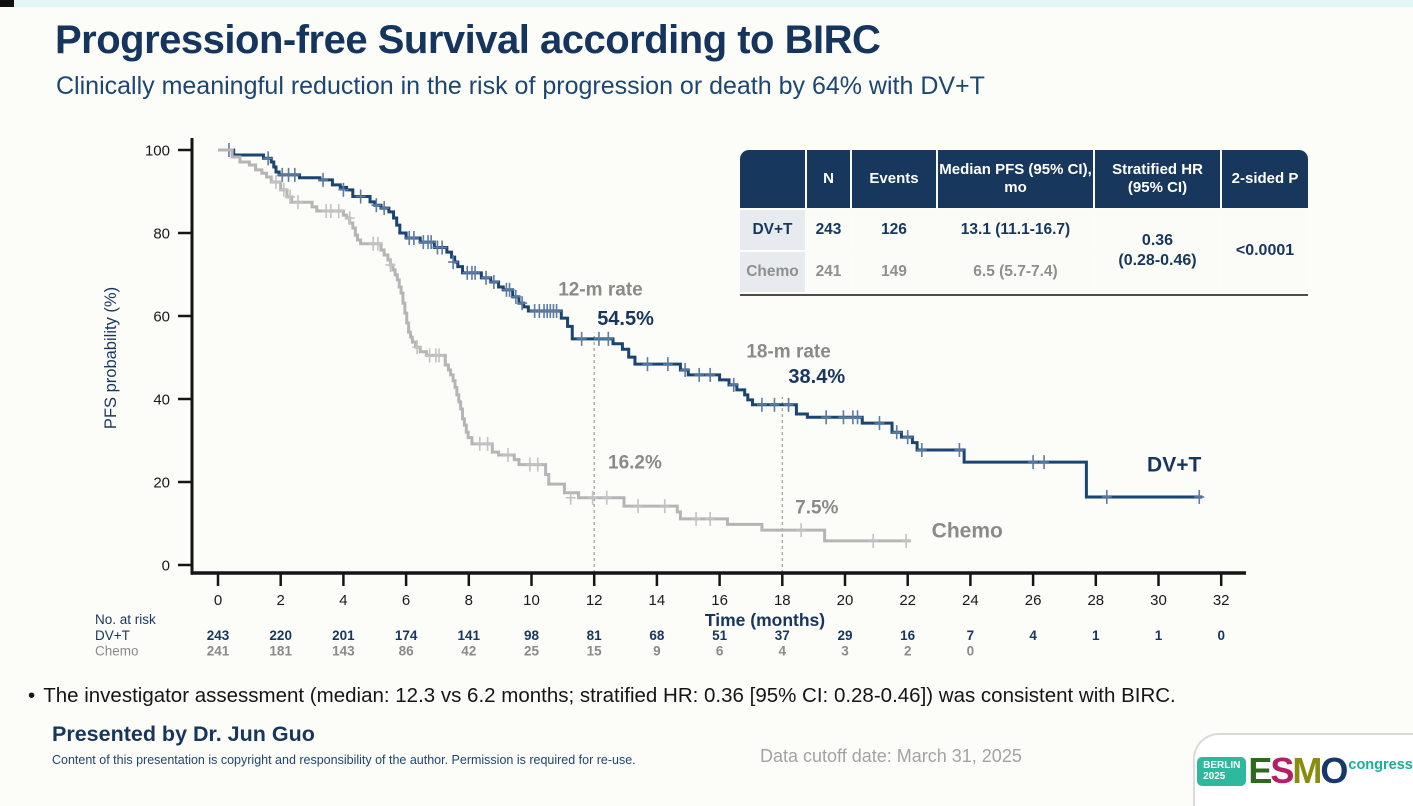 This screenshot has height=806, width=1413. I want to click on svg-text: 37, so click(782, 635).